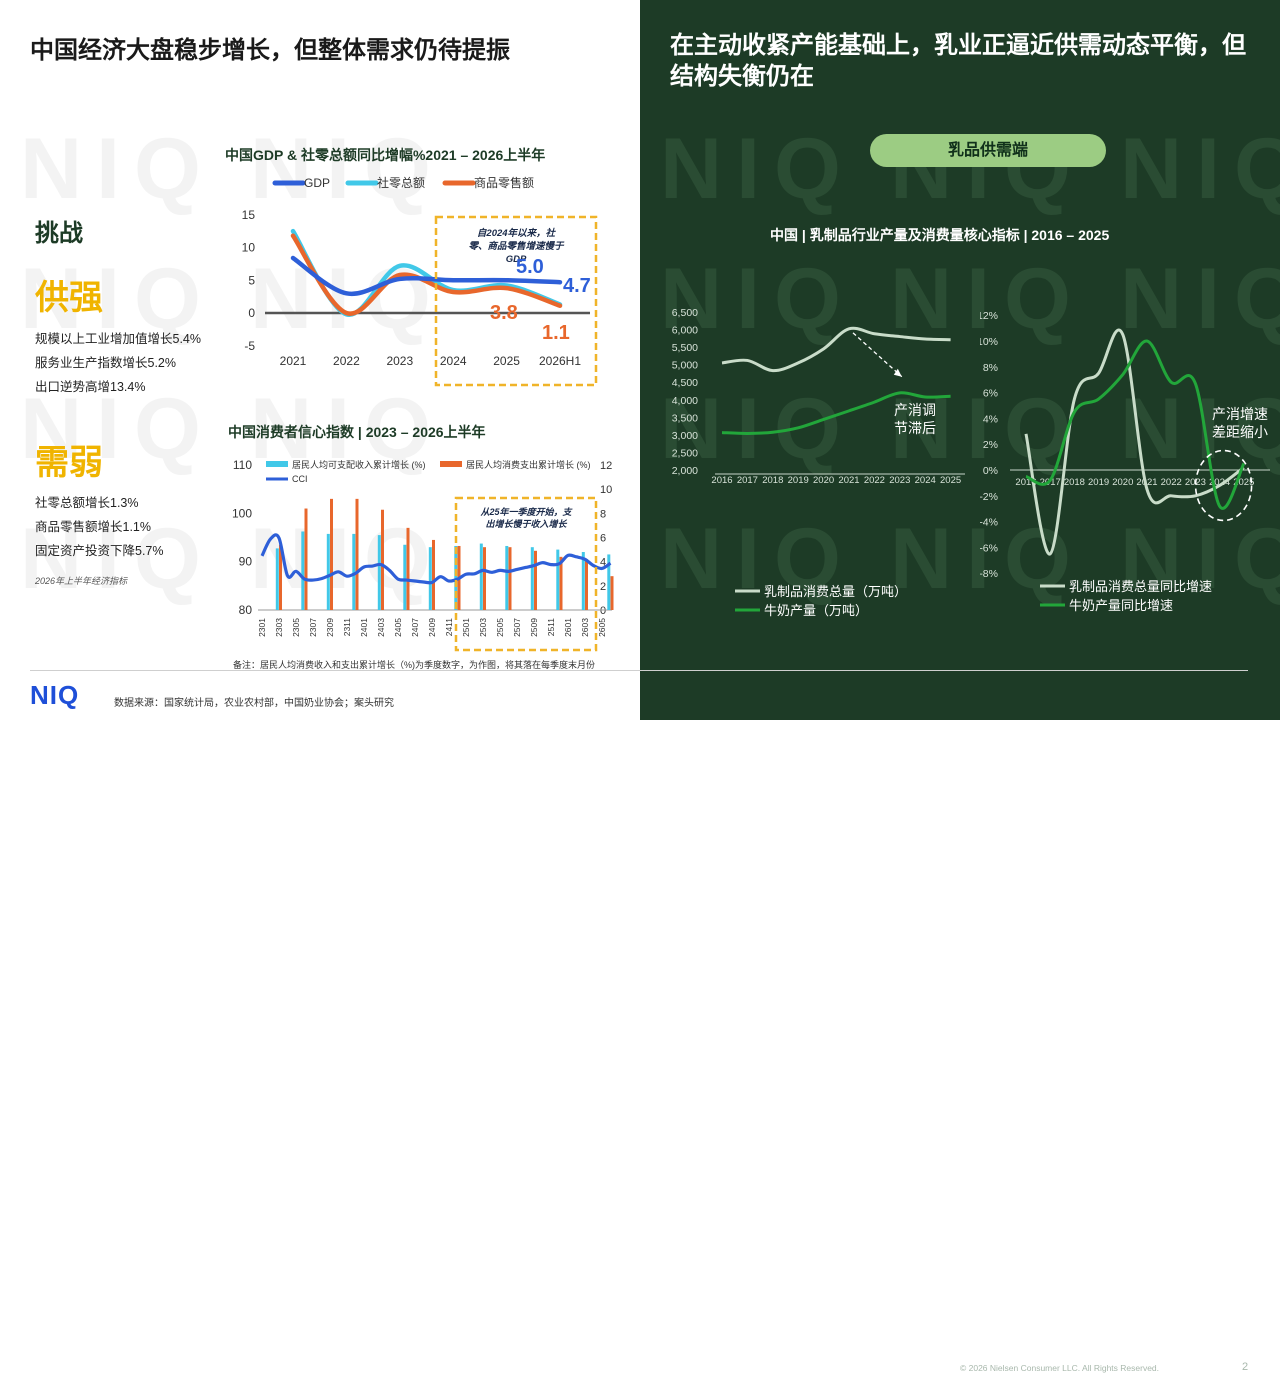  Describe the element at coordinates (249, 248) in the screenshot. I see `y-tick-label: 10` at that location.